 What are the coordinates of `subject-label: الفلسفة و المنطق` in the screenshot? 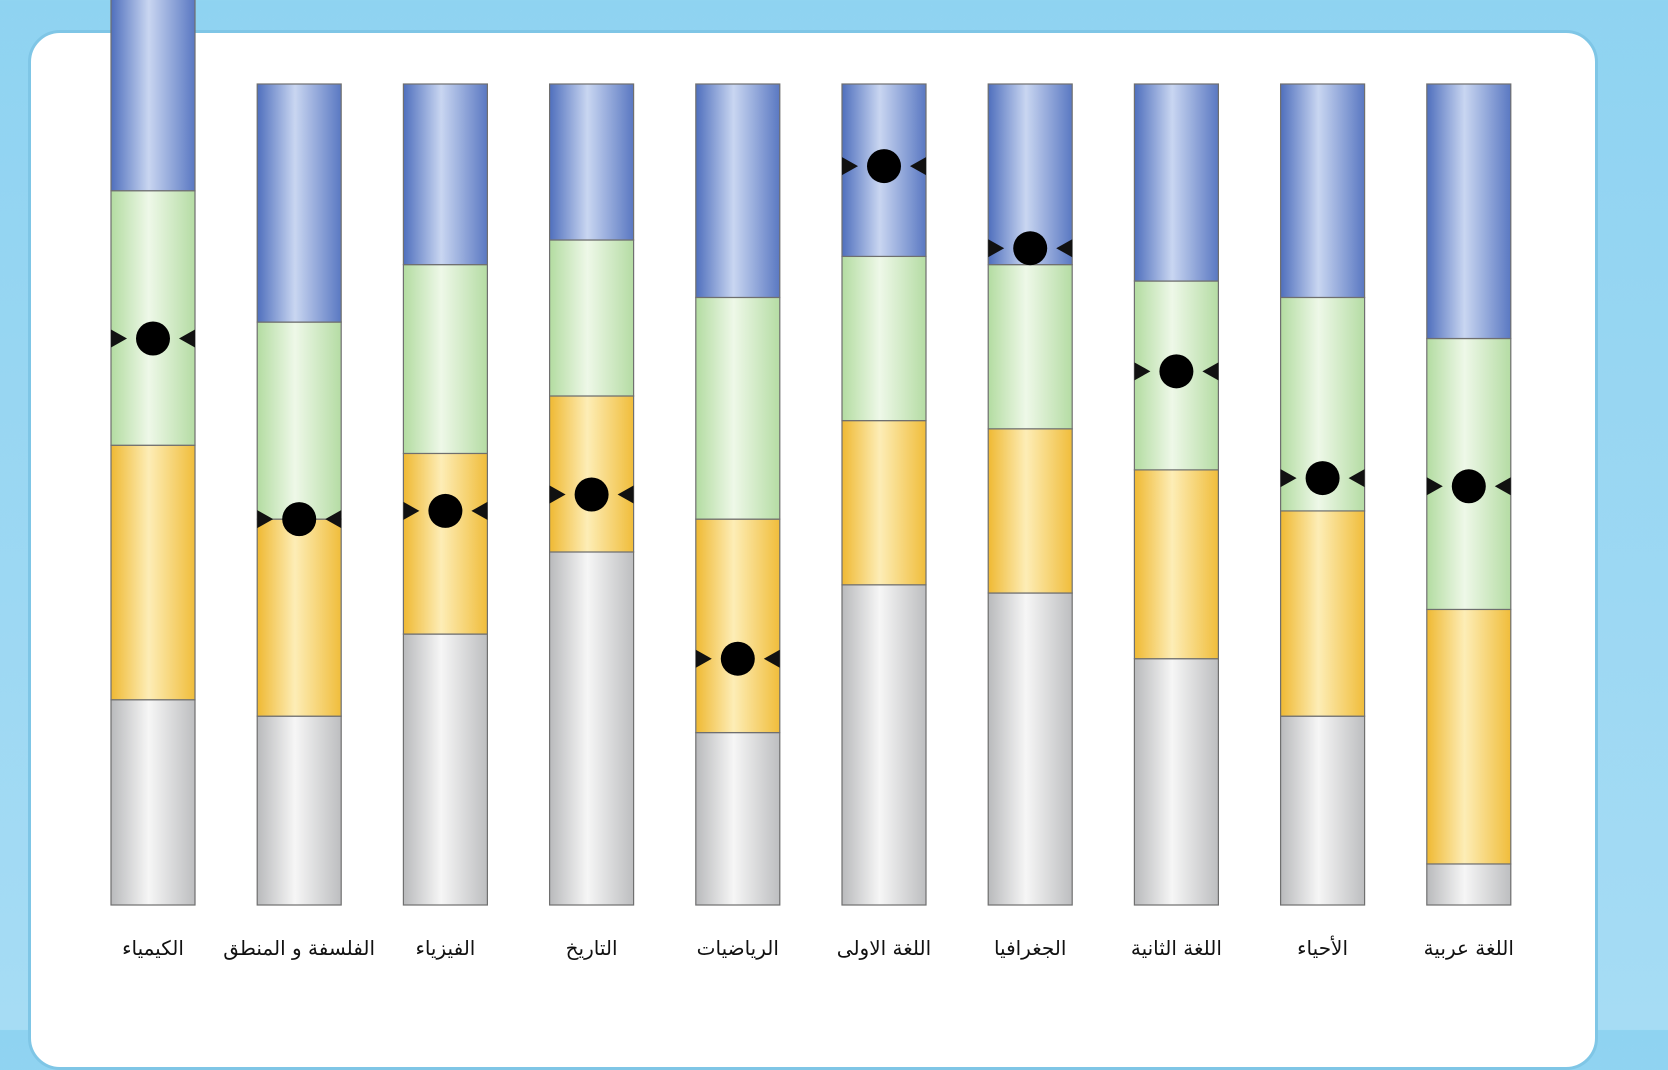 It's located at (299, 948).